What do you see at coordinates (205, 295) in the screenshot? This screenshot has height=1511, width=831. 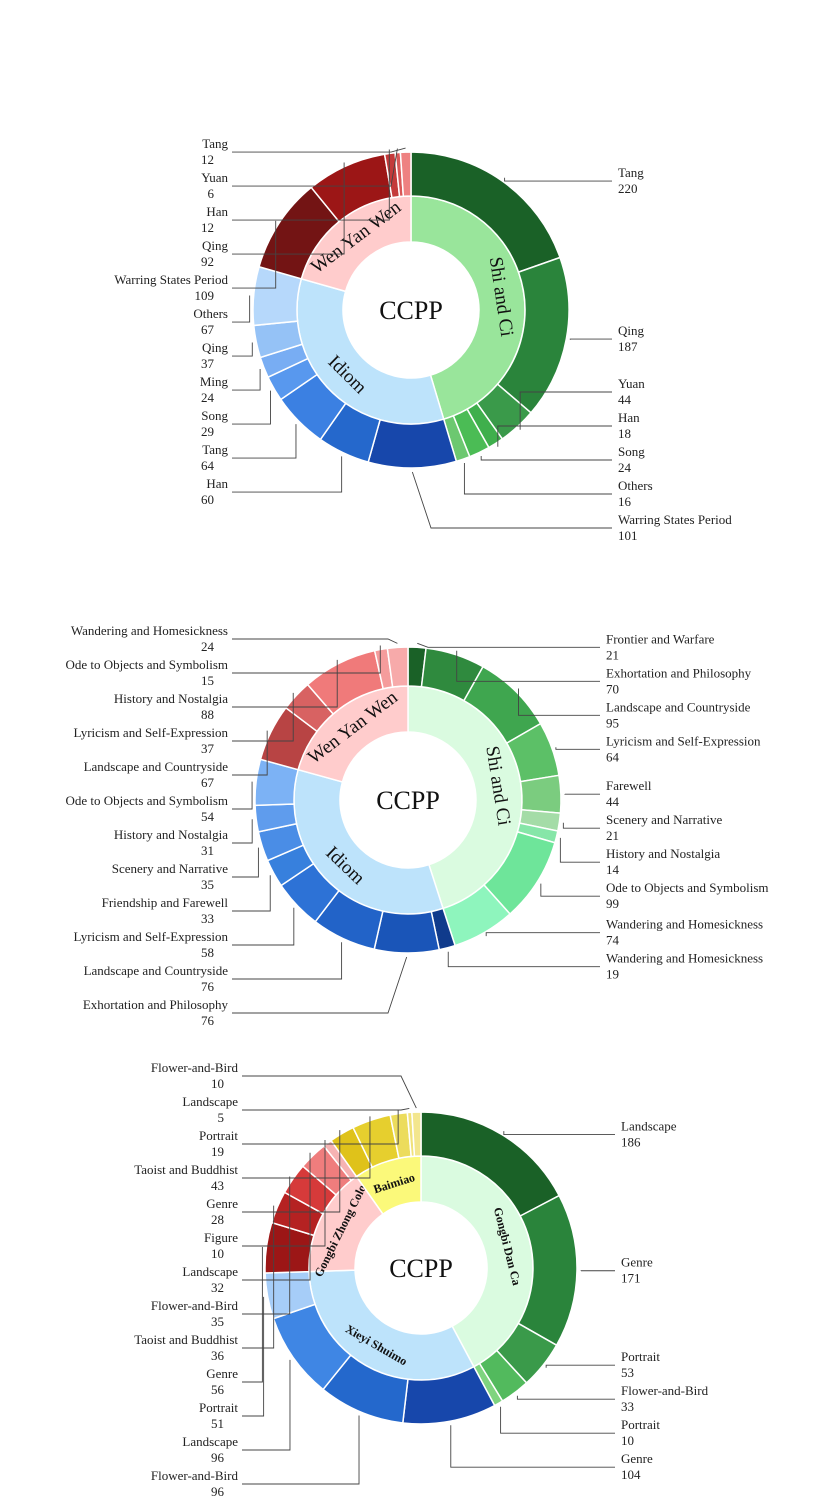 I see `outer-value-wen-yan-wen-warring-states-period: 109` at bounding box center [205, 295].